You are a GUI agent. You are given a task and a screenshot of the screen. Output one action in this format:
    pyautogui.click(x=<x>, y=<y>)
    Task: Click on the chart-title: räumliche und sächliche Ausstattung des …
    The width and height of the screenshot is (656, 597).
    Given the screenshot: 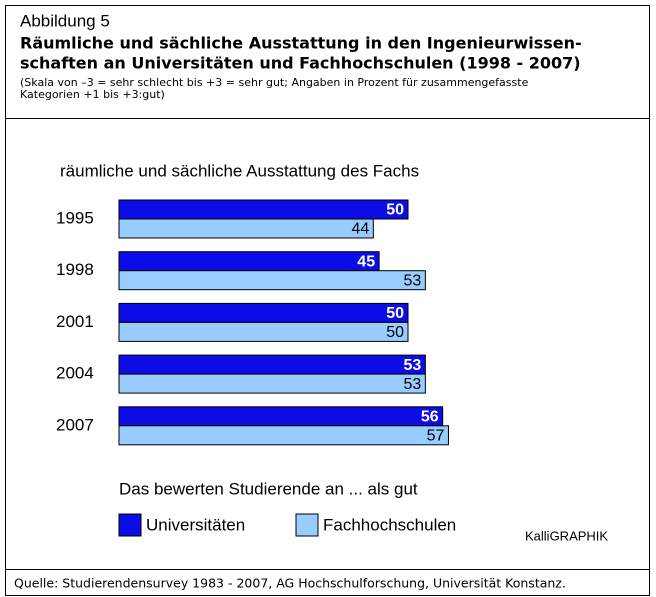 What is the action you would take?
    pyautogui.click(x=239, y=170)
    